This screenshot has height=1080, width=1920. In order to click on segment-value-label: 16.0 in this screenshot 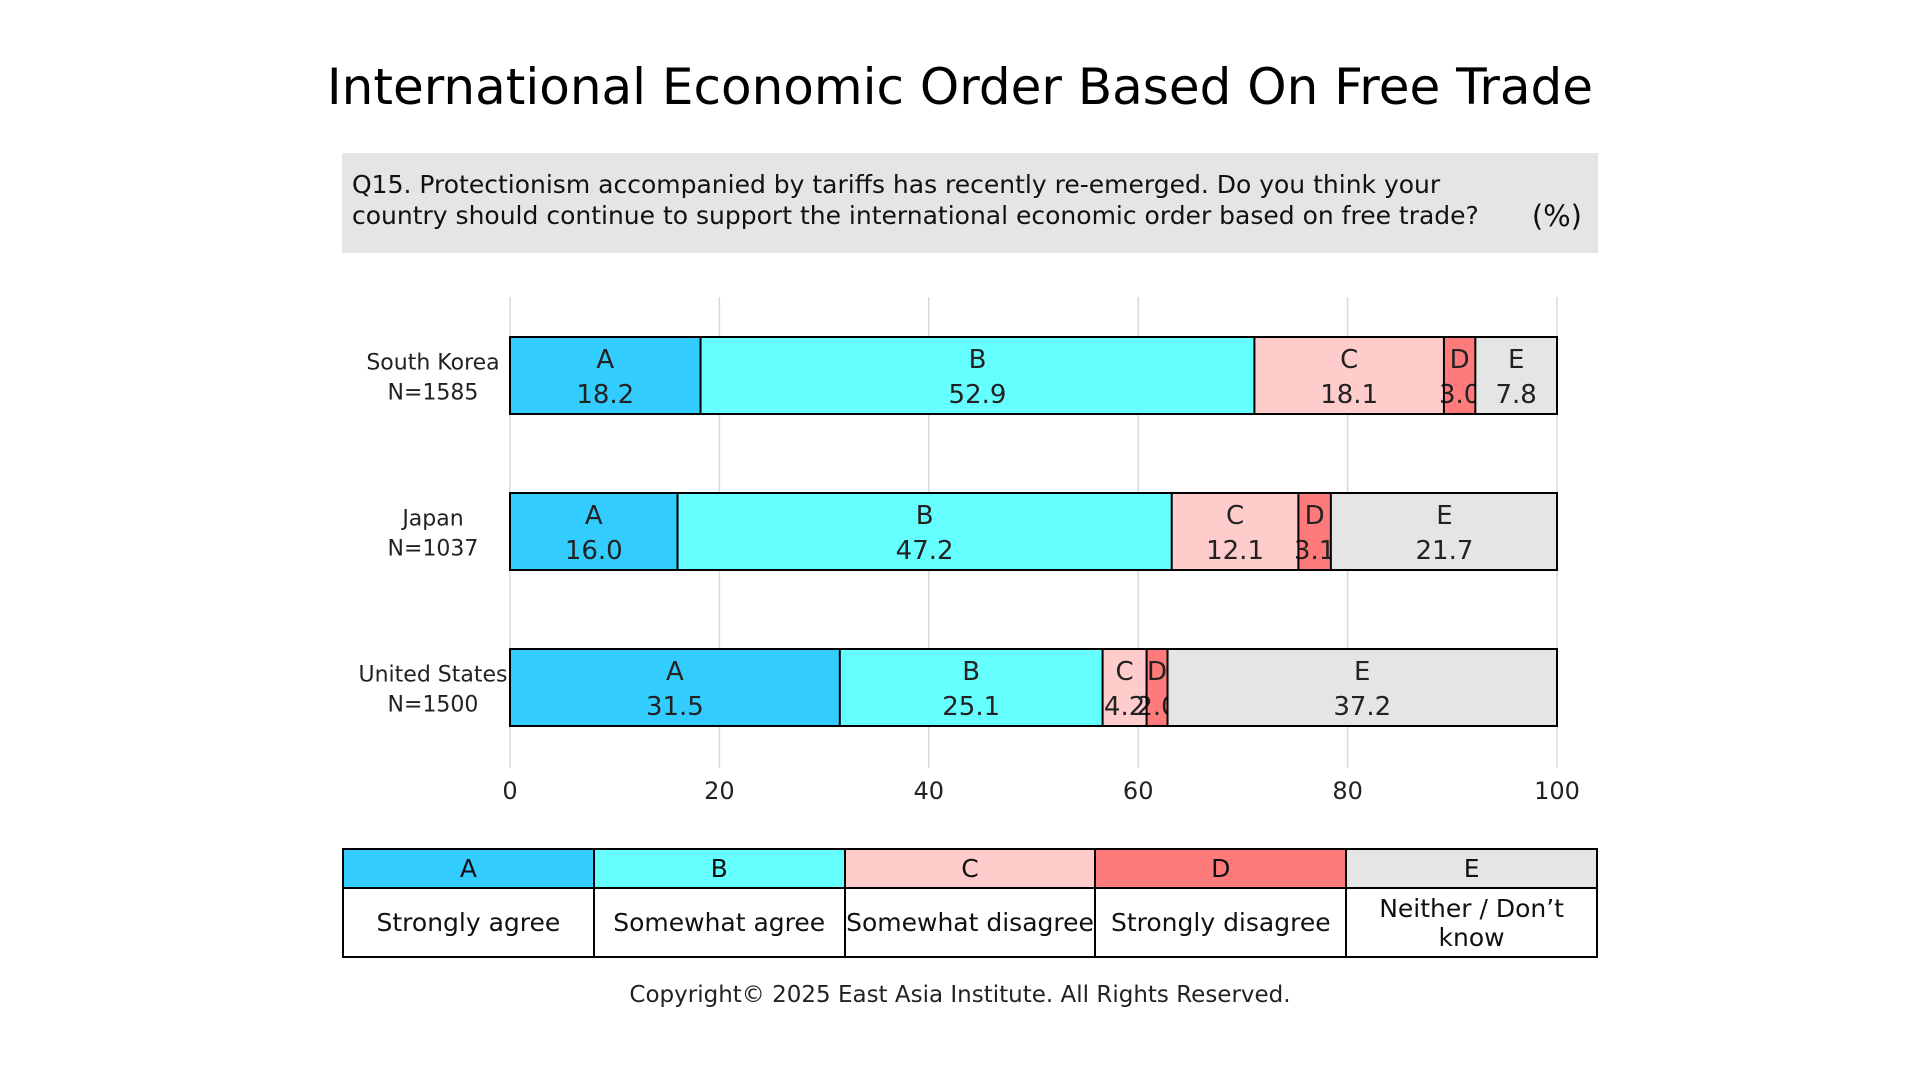, I will do `click(594, 551)`.